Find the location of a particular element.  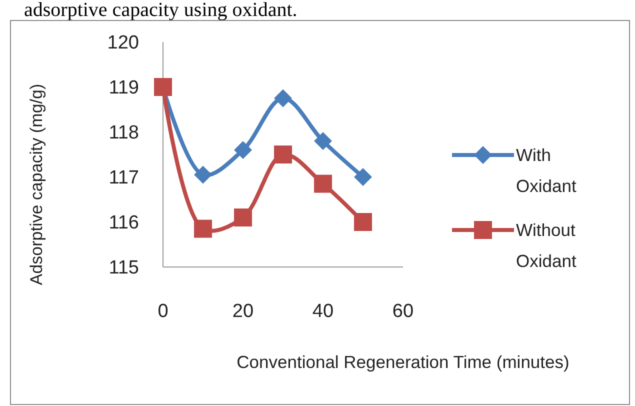

x-tick-label: 0 is located at coordinates (163, 311).